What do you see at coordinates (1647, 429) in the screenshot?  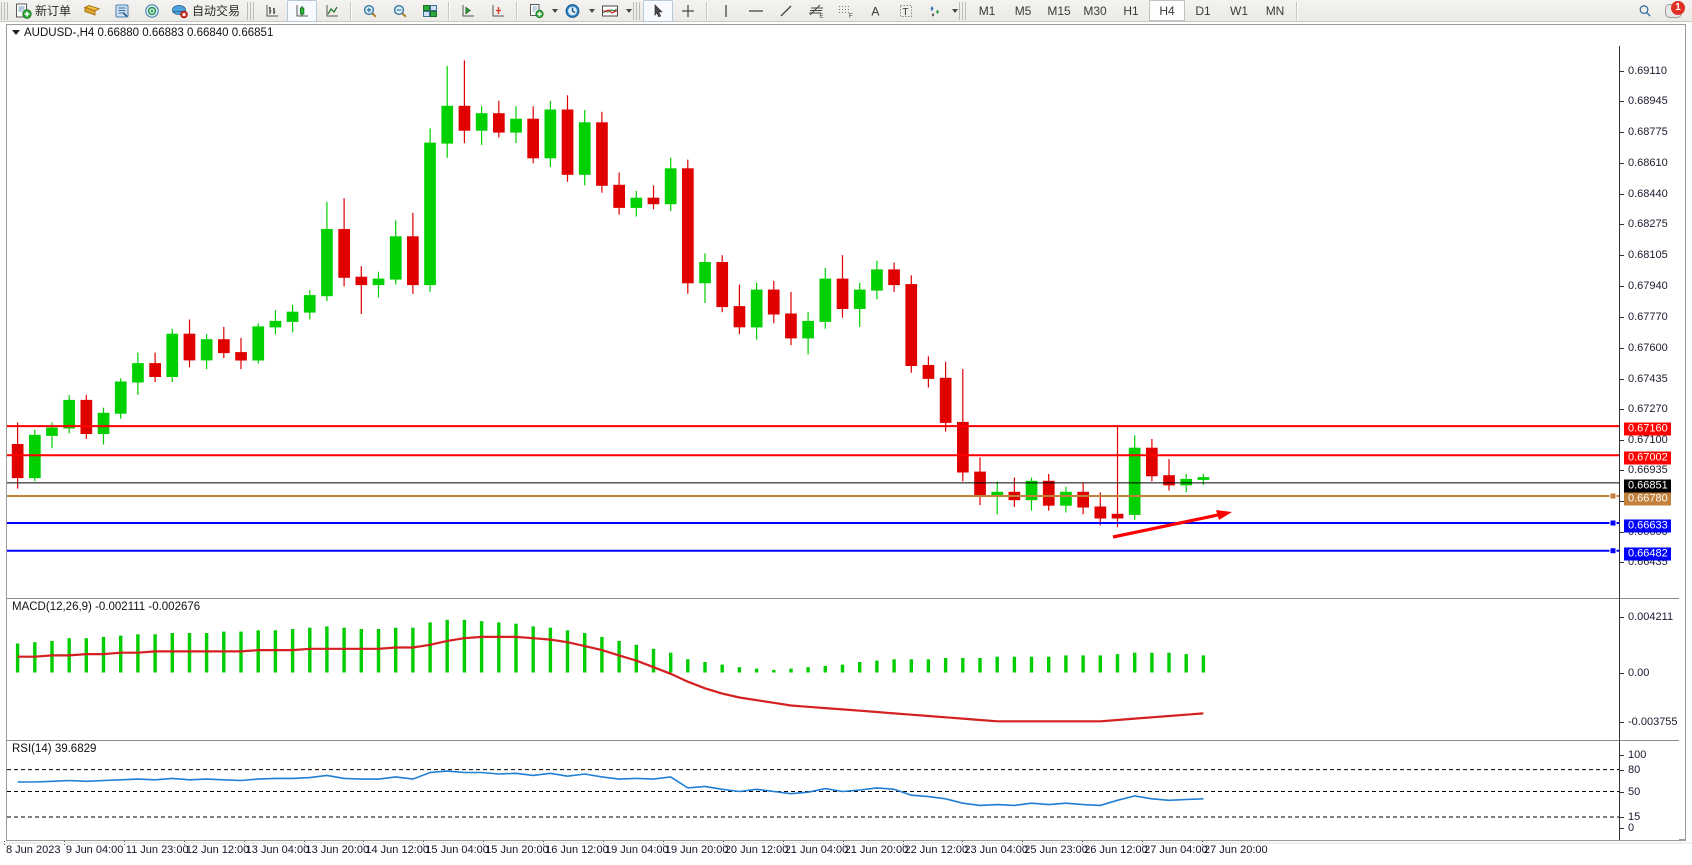 I see `resistance-tag-1: 0.67160` at bounding box center [1647, 429].